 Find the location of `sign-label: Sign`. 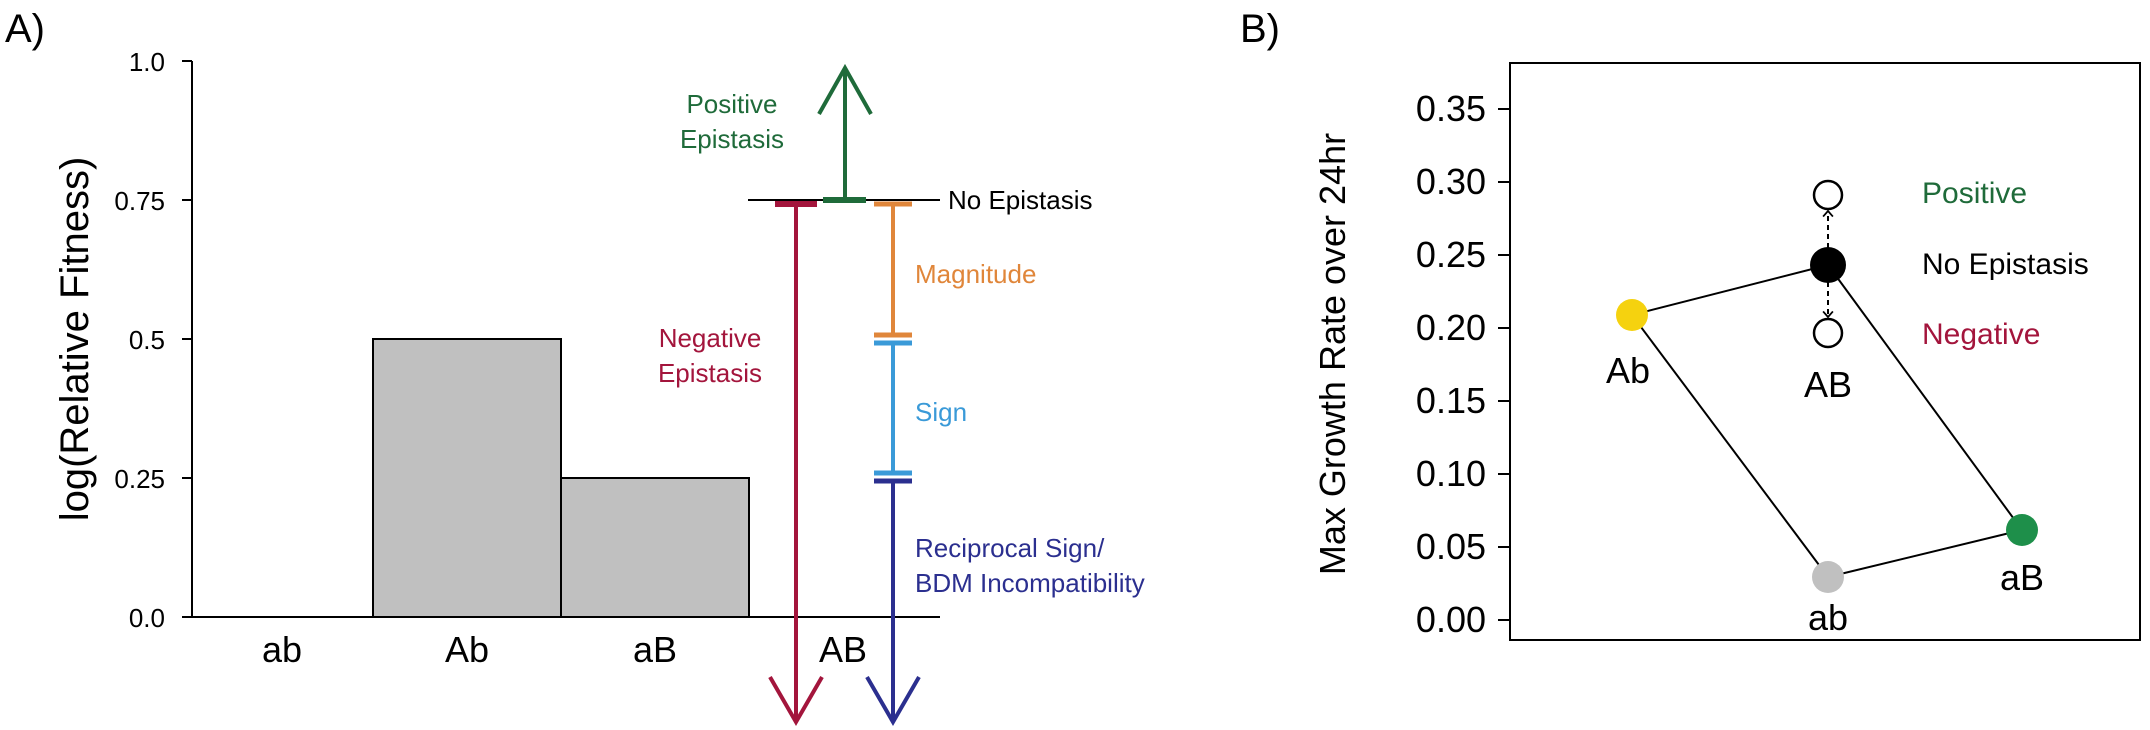

sign-label: Sign is located at coordinates (941, 412).